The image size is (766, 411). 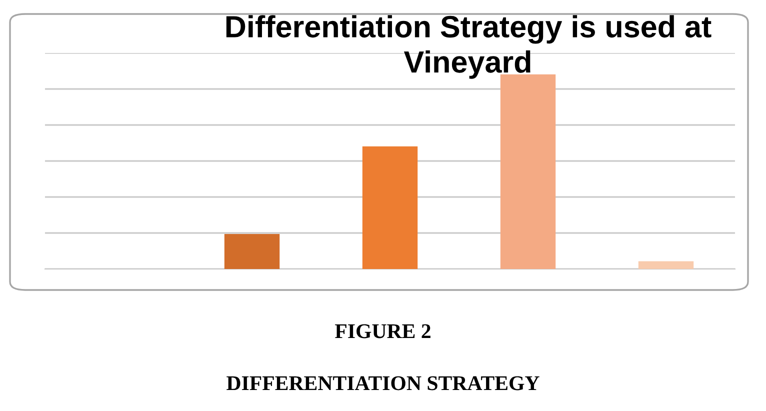 What do you see at coordinates (382, 331) in the screenshot?
I see `caption: FIGURE 2` at bounding box center [382, 331].